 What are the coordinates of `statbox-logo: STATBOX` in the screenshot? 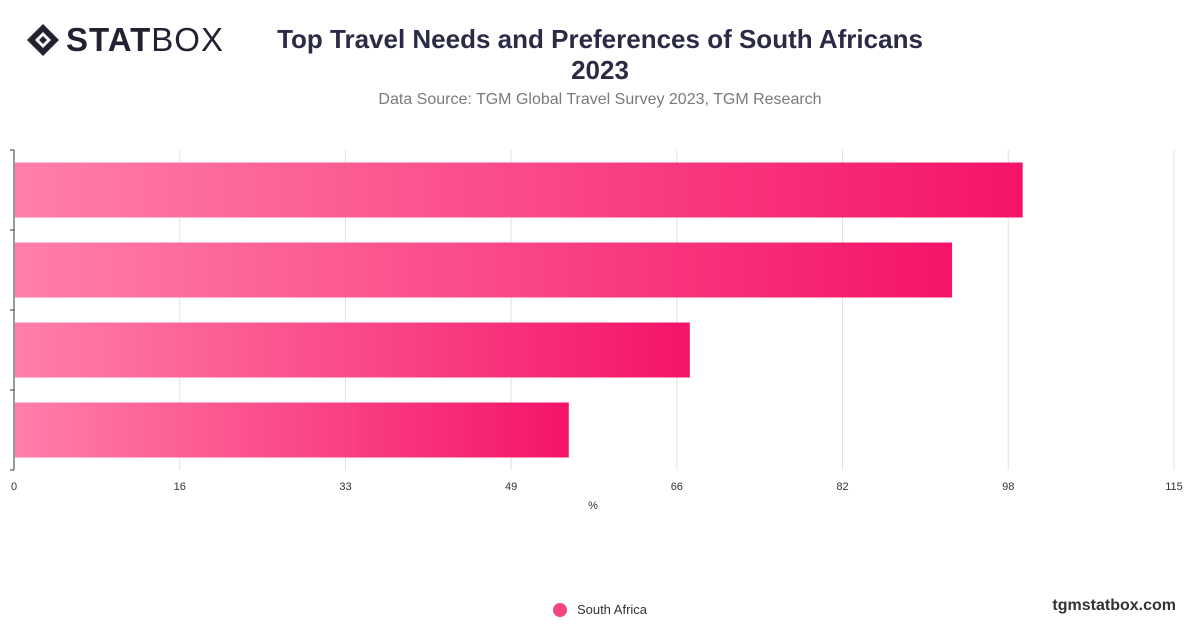 It's located at (125, 40).